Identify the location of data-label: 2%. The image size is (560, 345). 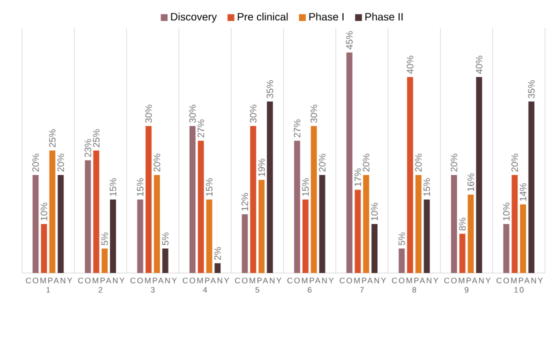
(217, 253).